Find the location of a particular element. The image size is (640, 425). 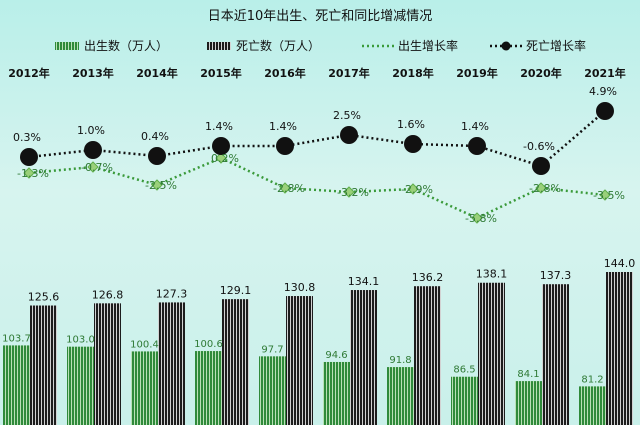

bar-label-death: 125.6 is located at coordinates (44, 297).